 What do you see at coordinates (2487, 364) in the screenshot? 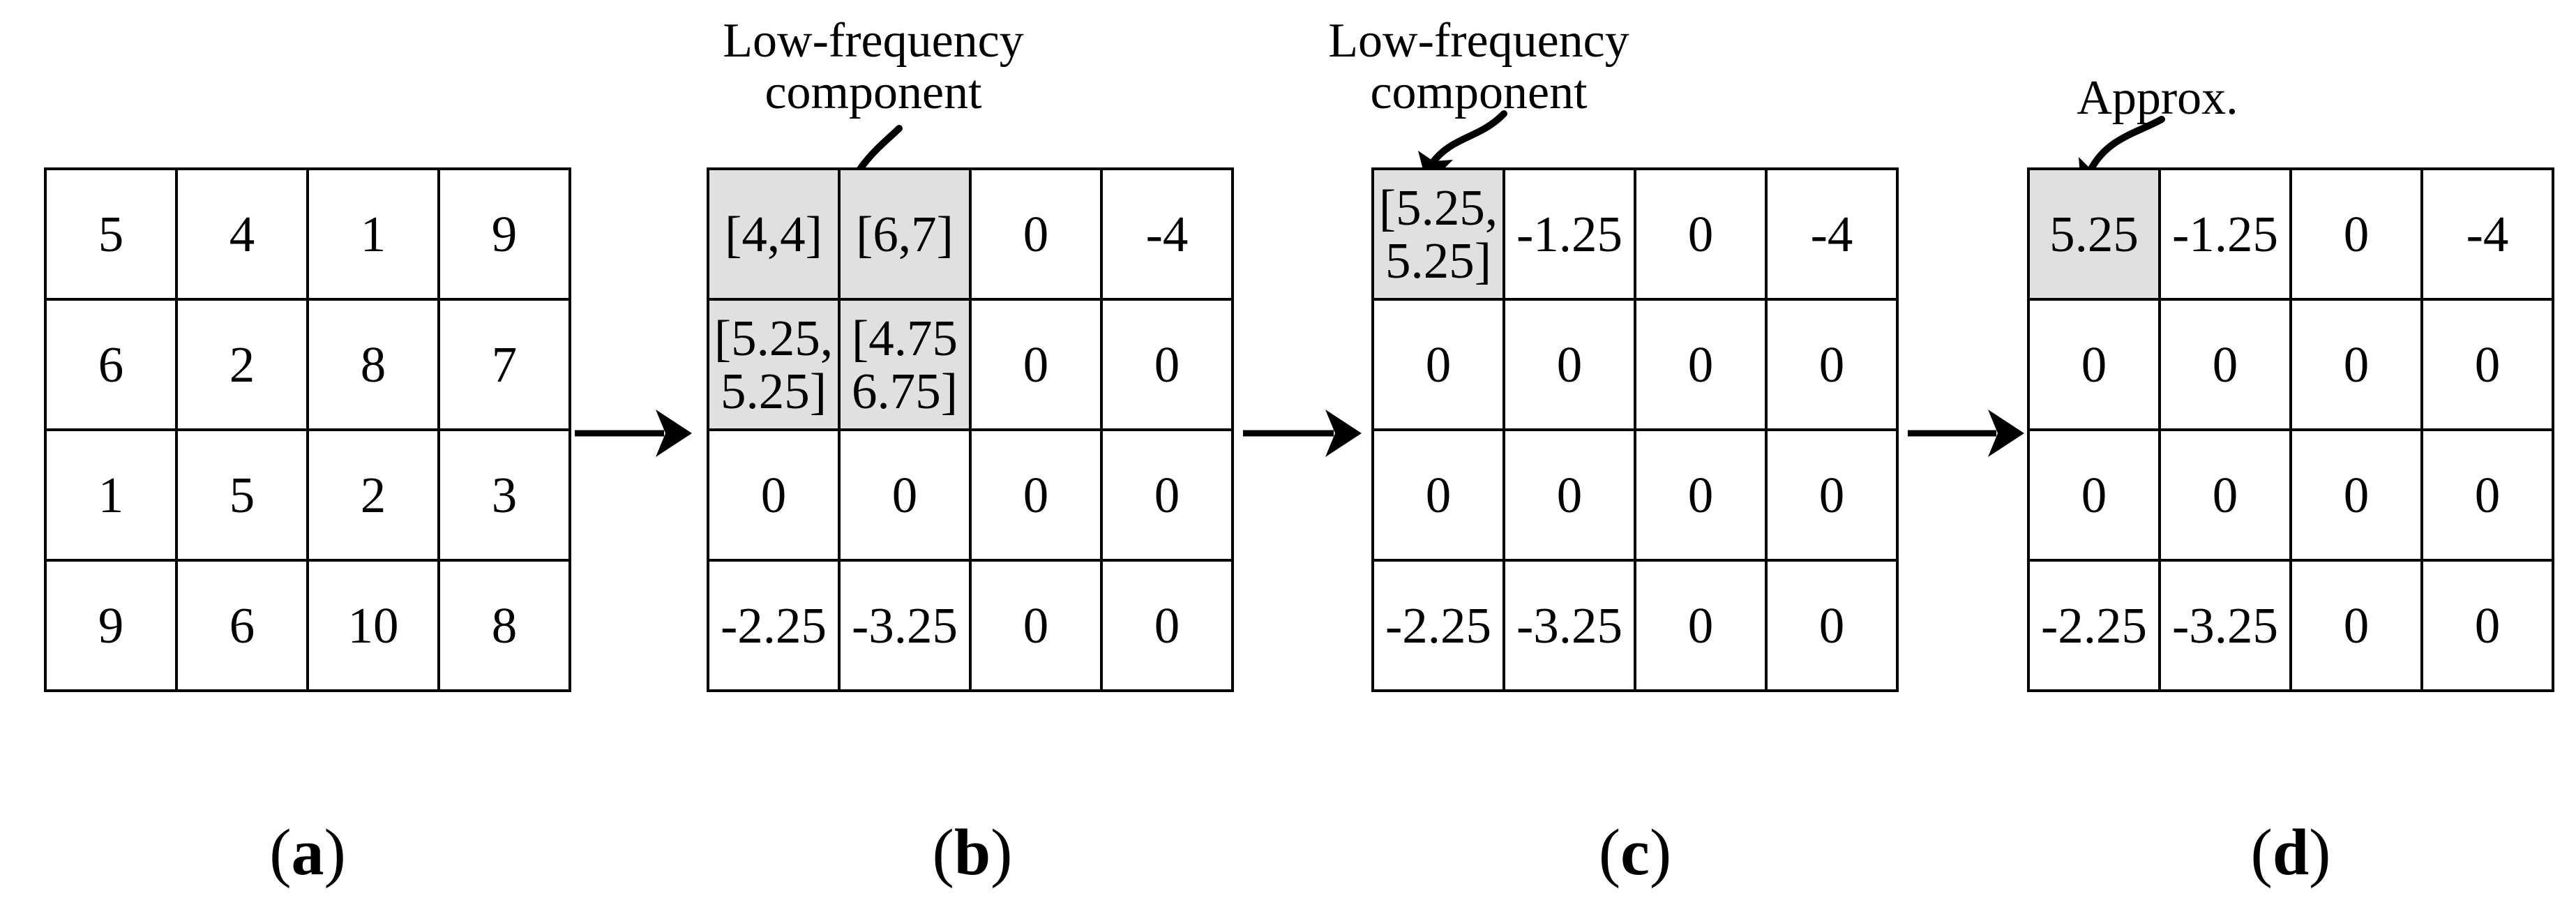
I see `matrix-d-cell-r2c4: 0` at bounding box center [2487, 364].